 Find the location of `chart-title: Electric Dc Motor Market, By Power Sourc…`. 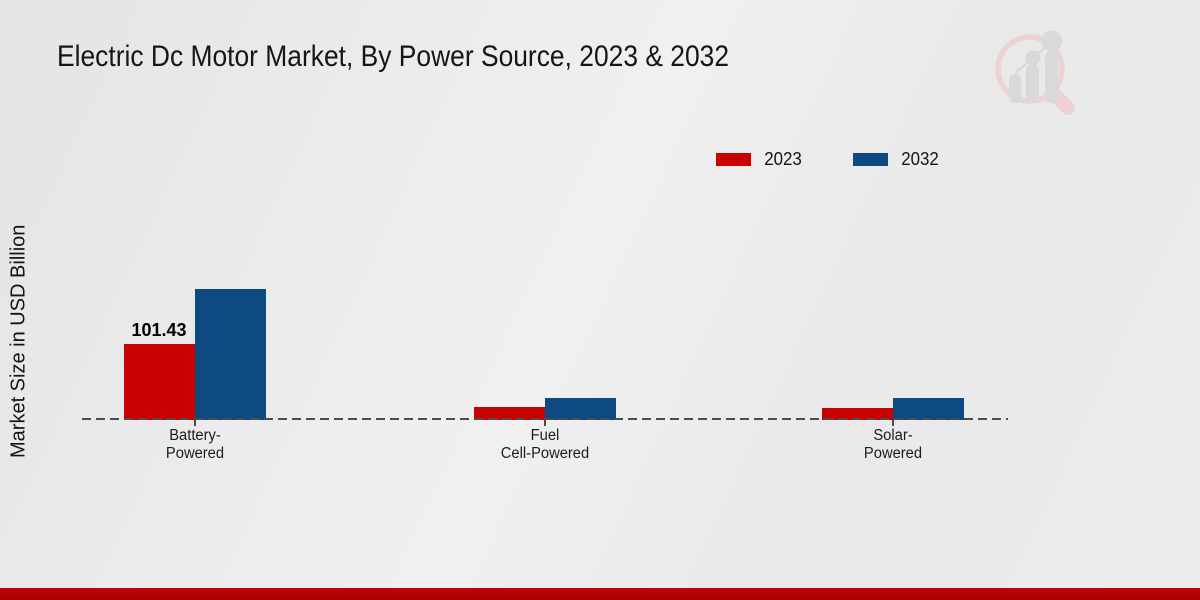

chart-title: Electric Dc Motor Market, By Power Sourc… is located at coordinates (393, 56).